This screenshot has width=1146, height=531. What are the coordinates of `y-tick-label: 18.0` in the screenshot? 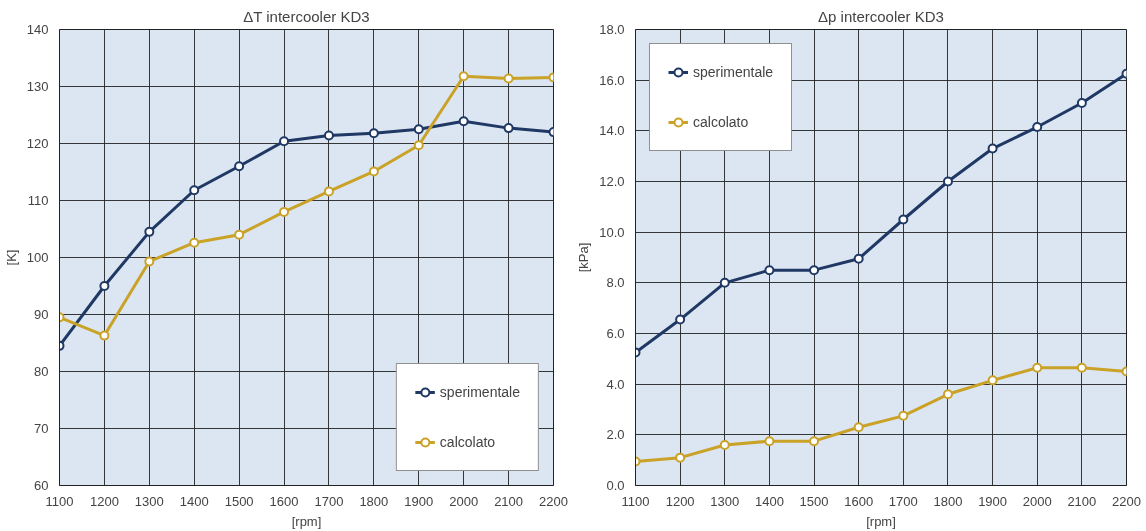 It's located at (612, 29).